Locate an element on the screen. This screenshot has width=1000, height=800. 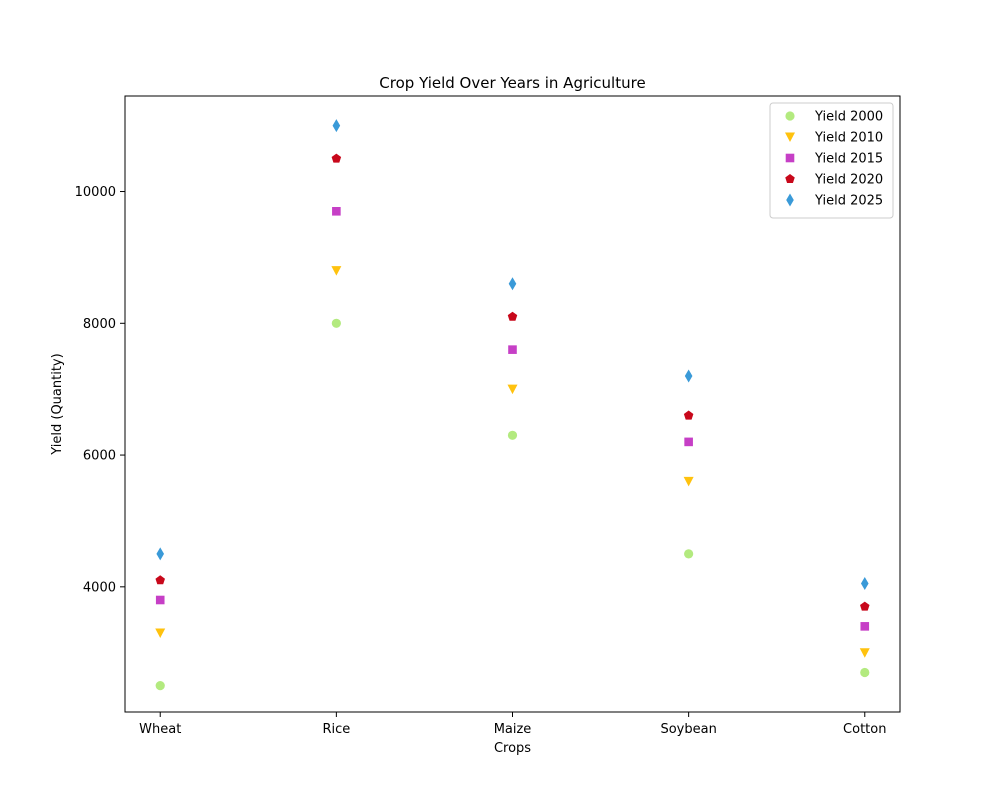
point-yield-2000-wheat is located at coordinates (160, 686).